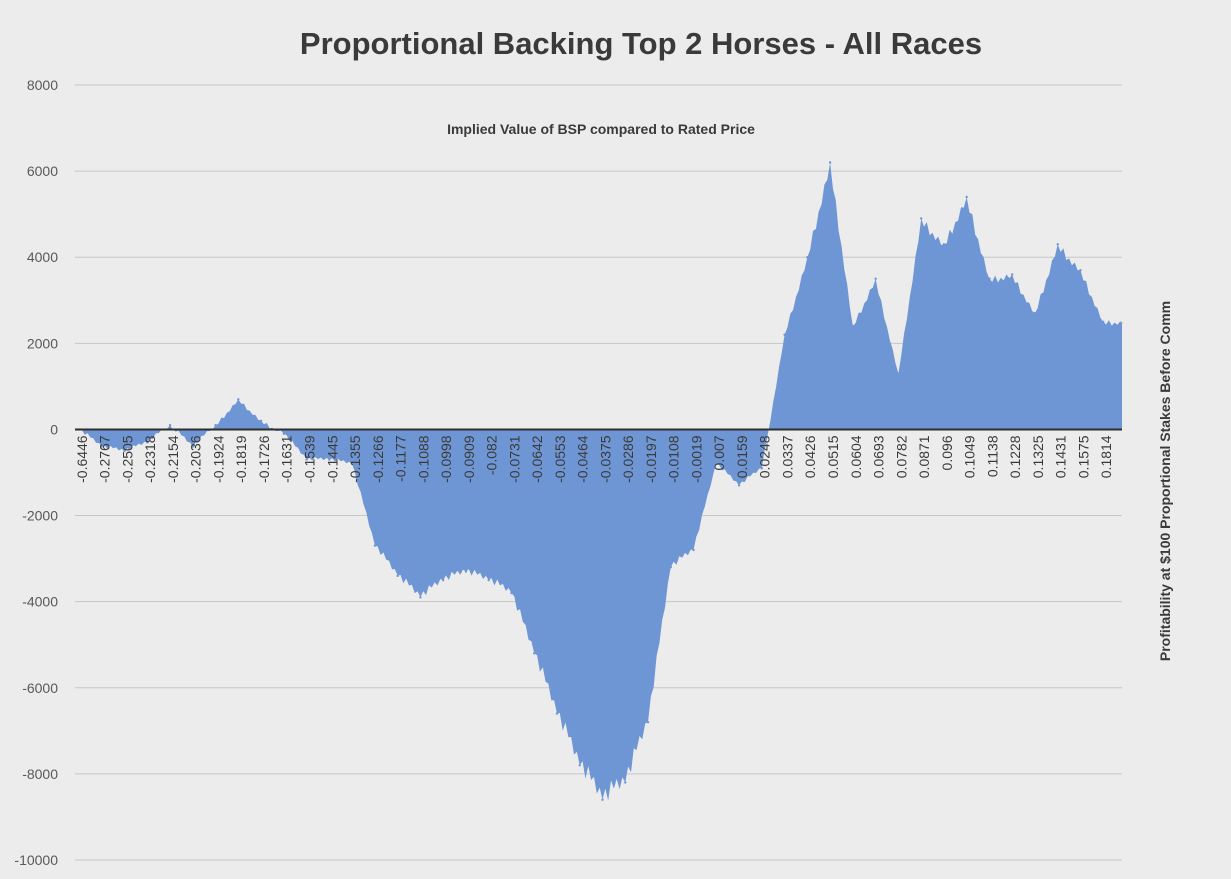  What do you see at coordinates (1061, 456) in the screenshot?
I see `x-tick-label: 0.1431` at bounding box center [1061, 456].